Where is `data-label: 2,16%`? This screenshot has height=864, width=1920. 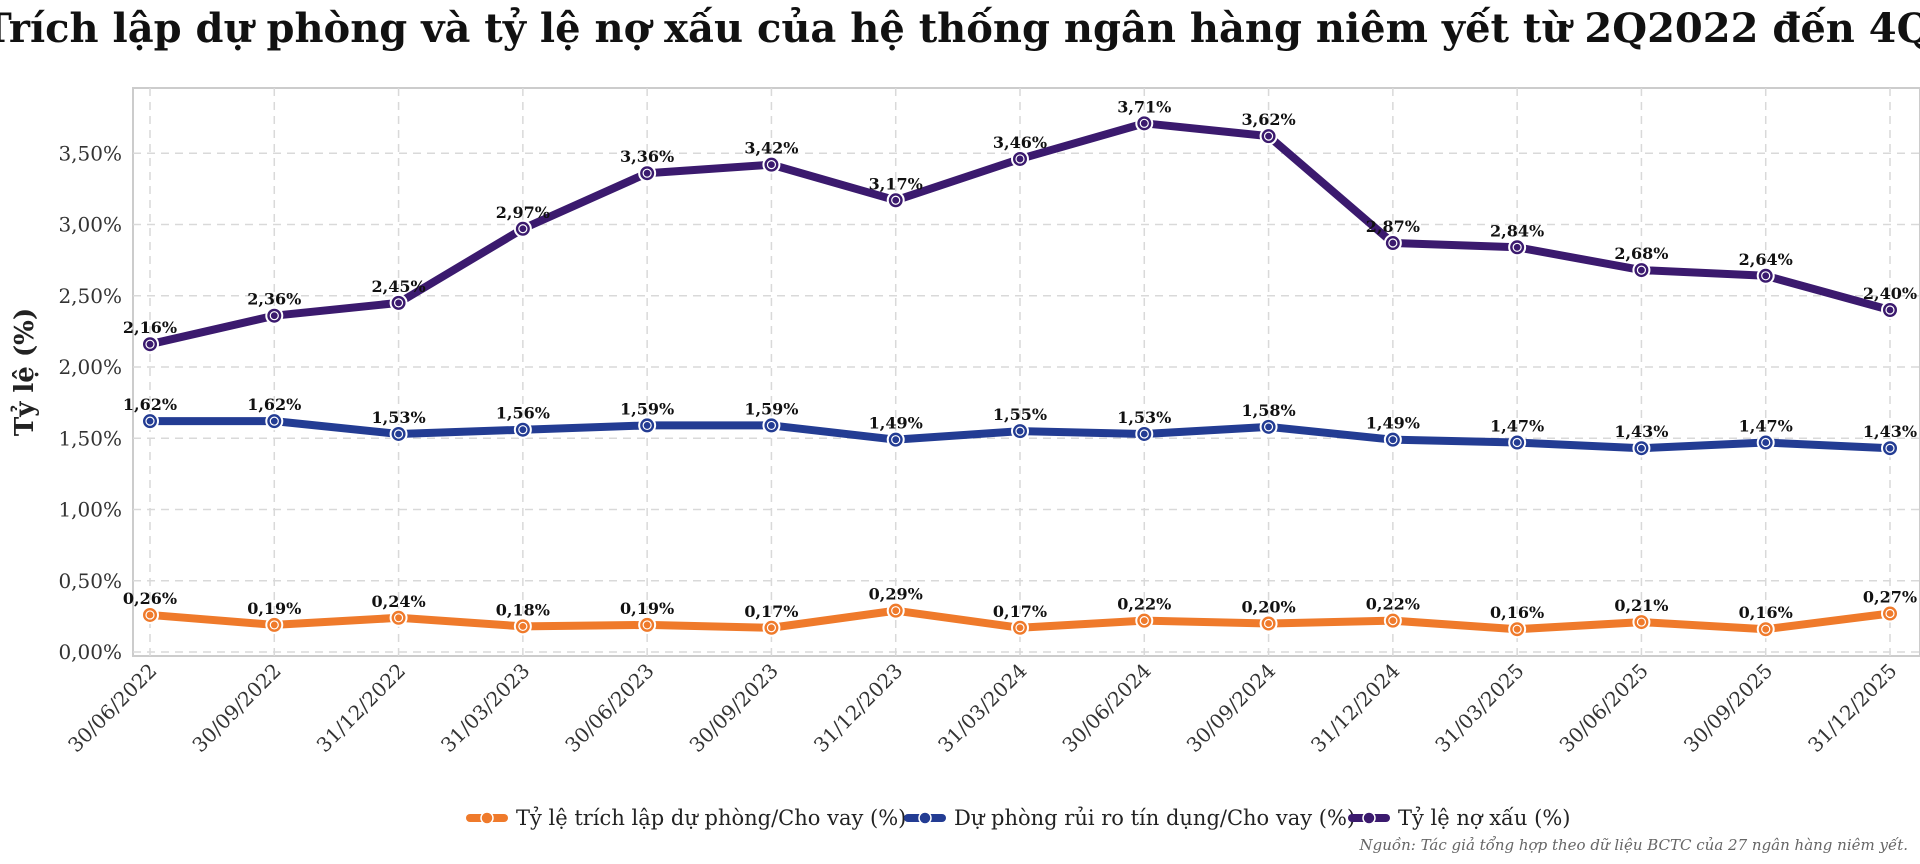 data-label: 2,16% is located at coordinates (150, 327).